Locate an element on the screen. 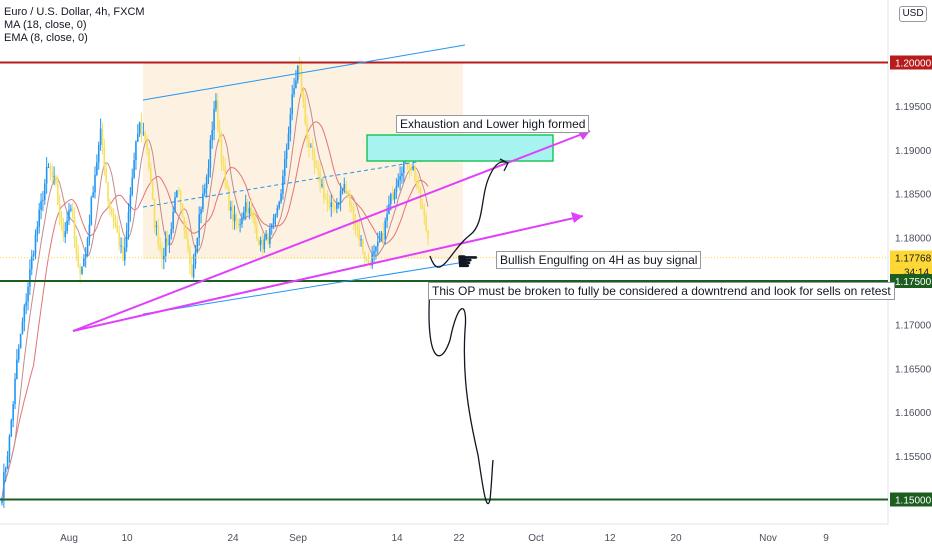  trendline-lower is located at coordinates (328, 273).